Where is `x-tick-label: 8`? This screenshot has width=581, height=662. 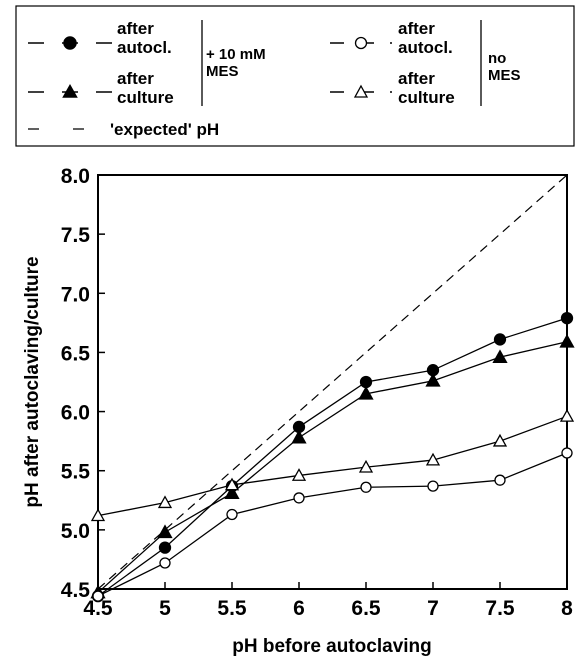
x-tick-label: 8 is located at coordinates (567, 608).